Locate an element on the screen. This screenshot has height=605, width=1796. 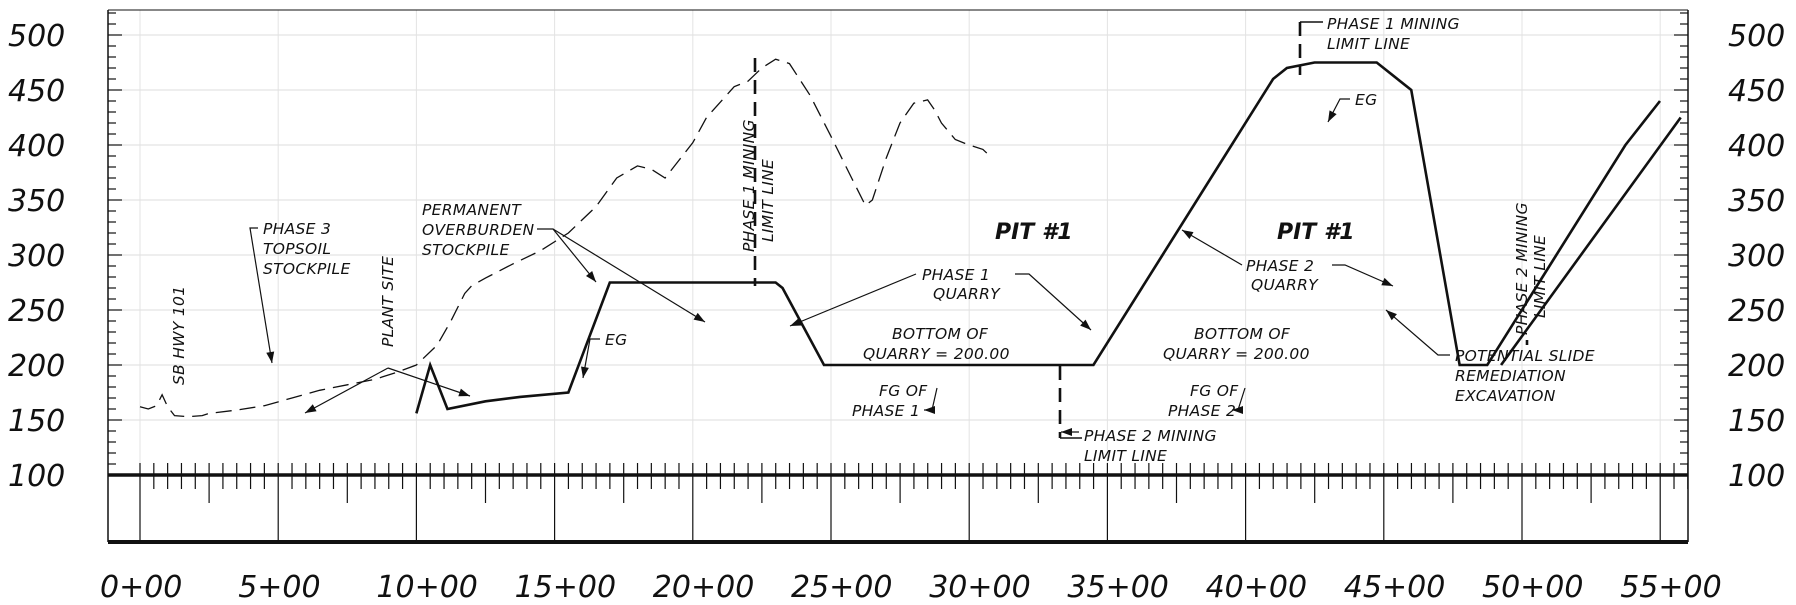
phase3-topsoil-line2: TOPSOIL is located at coordinates (297, 249).